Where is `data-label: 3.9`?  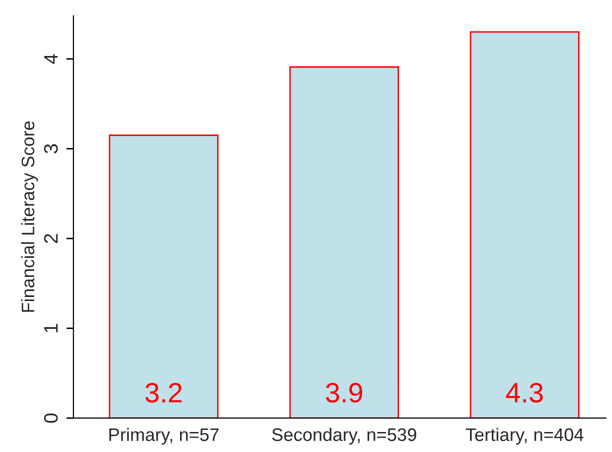
data-label: 3.9 is located at coordinates (344, 392).